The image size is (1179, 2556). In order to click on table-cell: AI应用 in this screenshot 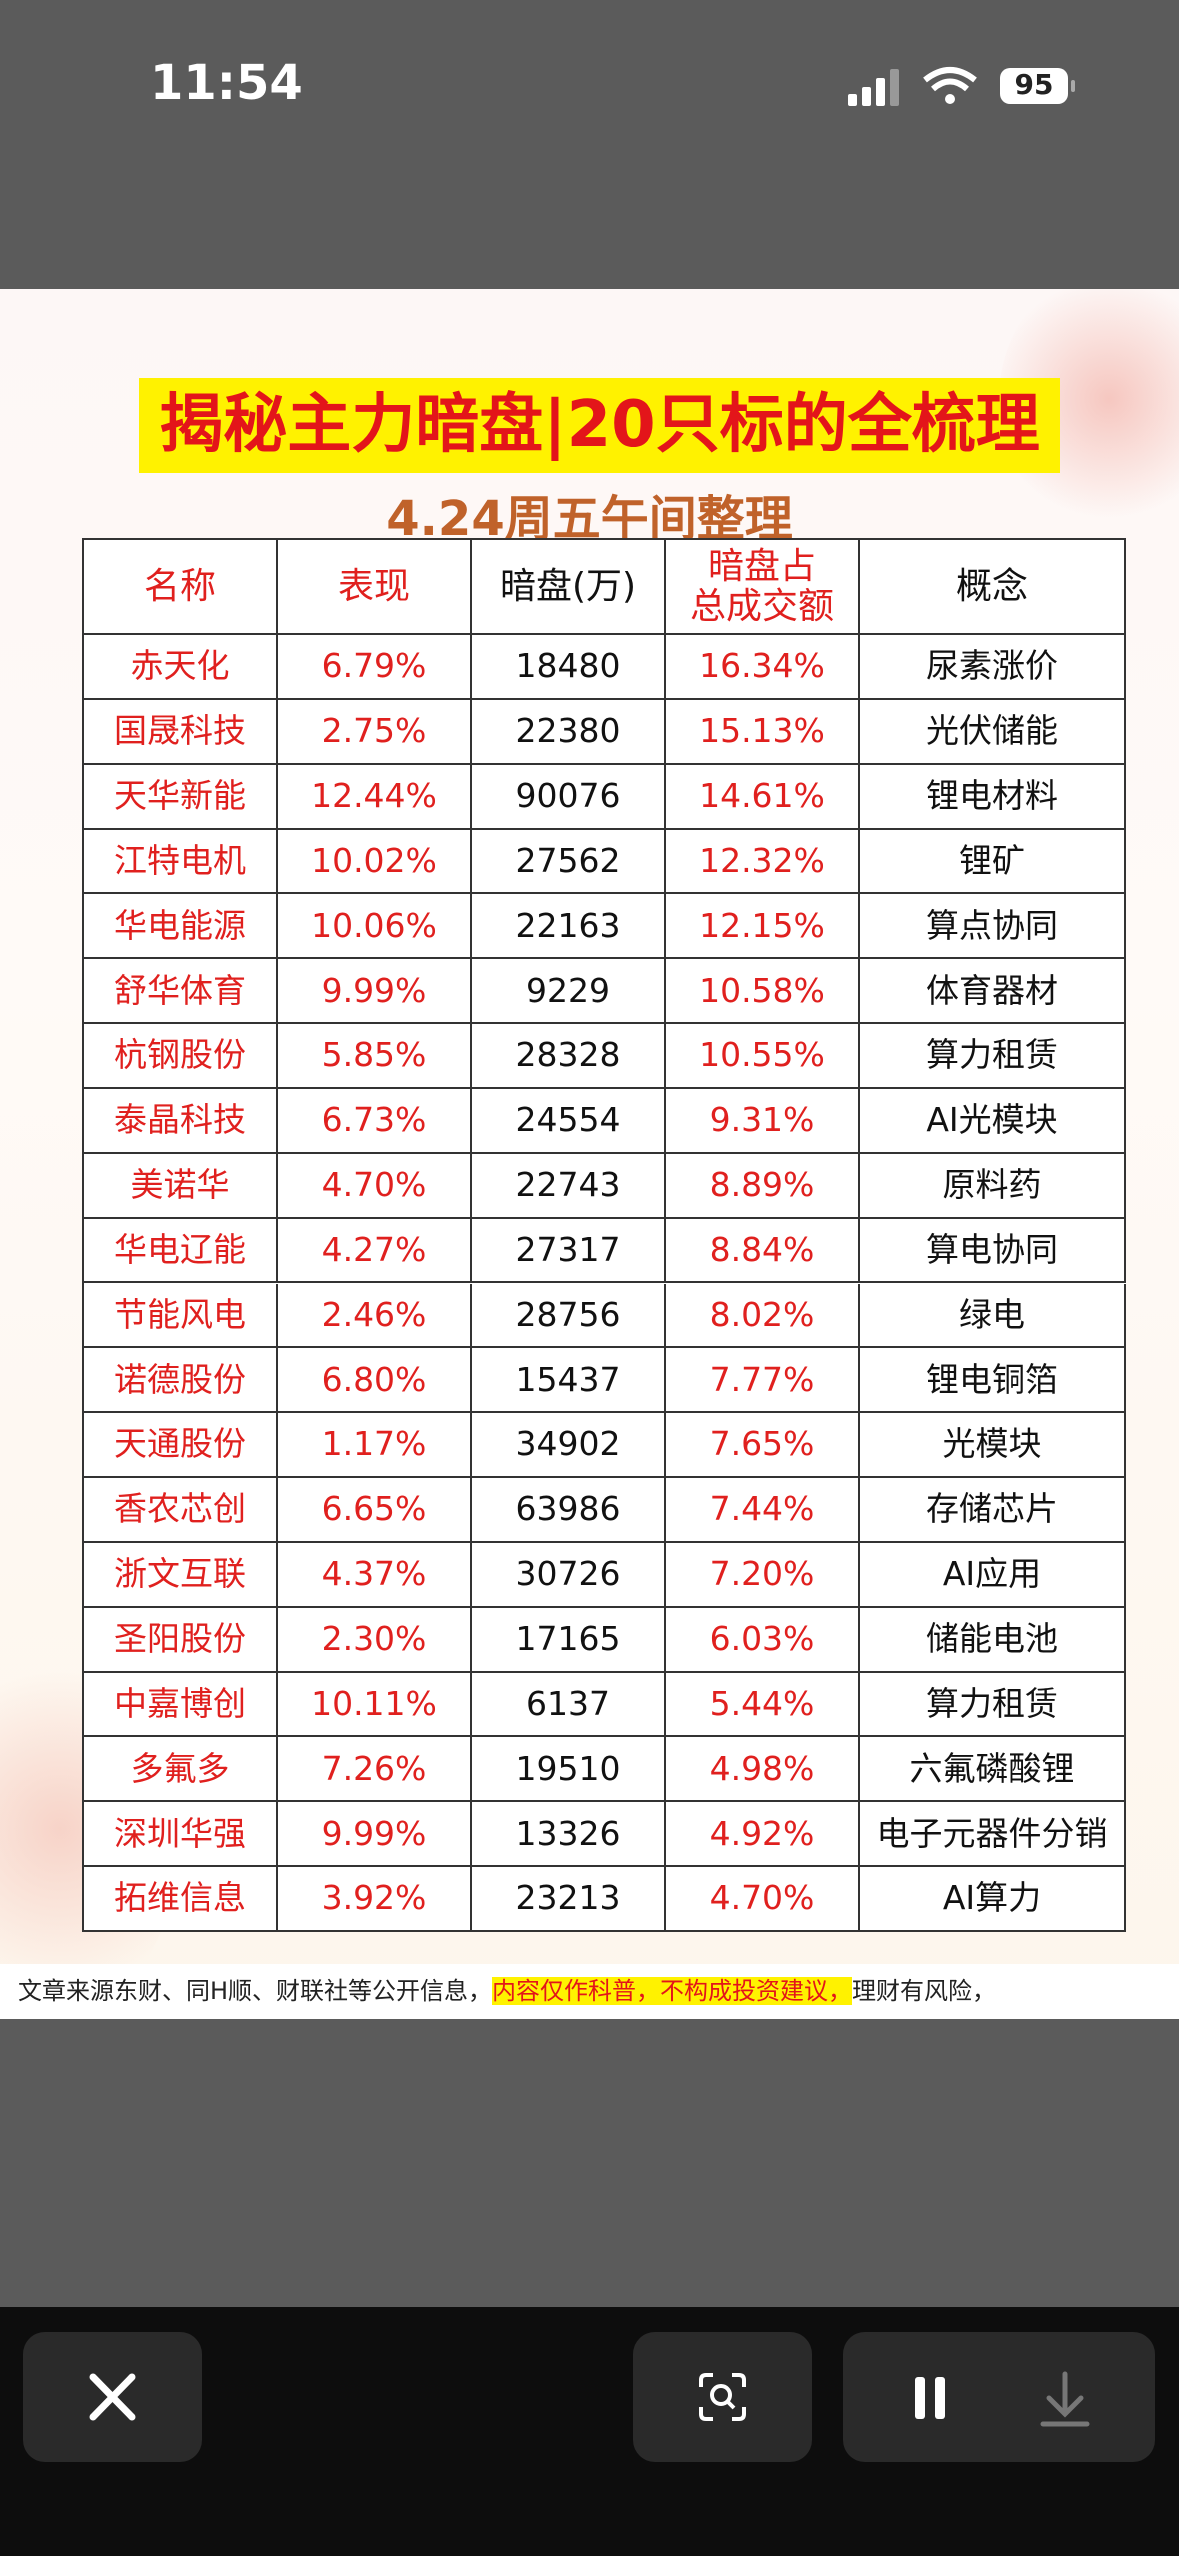, I will do `click(993, 1575)`.